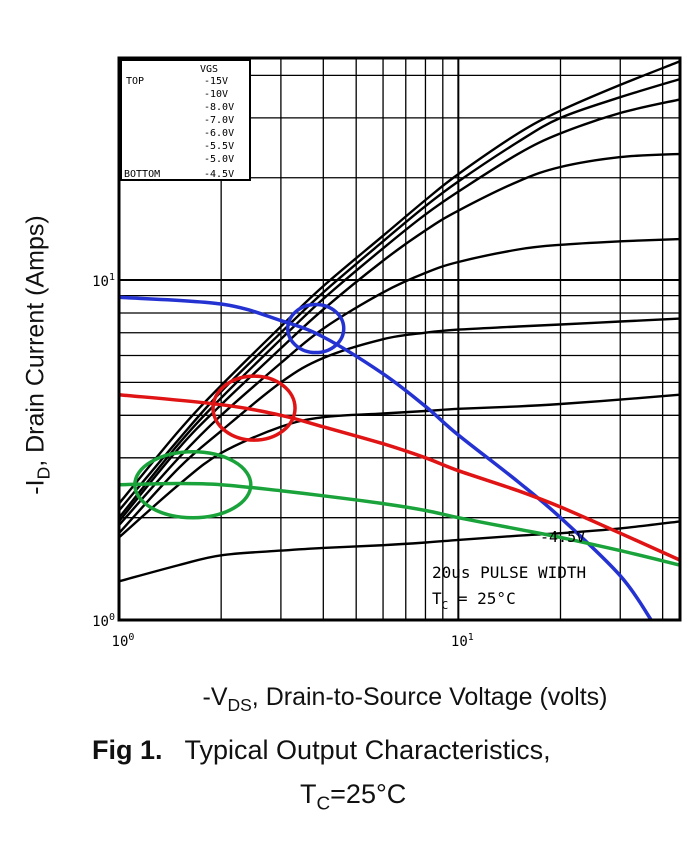 The image size is (700, 865). What do you see at coordinates (209, 69) in the screenshot?
I see `legend-header: VGS` at bounding box center [209, 69].